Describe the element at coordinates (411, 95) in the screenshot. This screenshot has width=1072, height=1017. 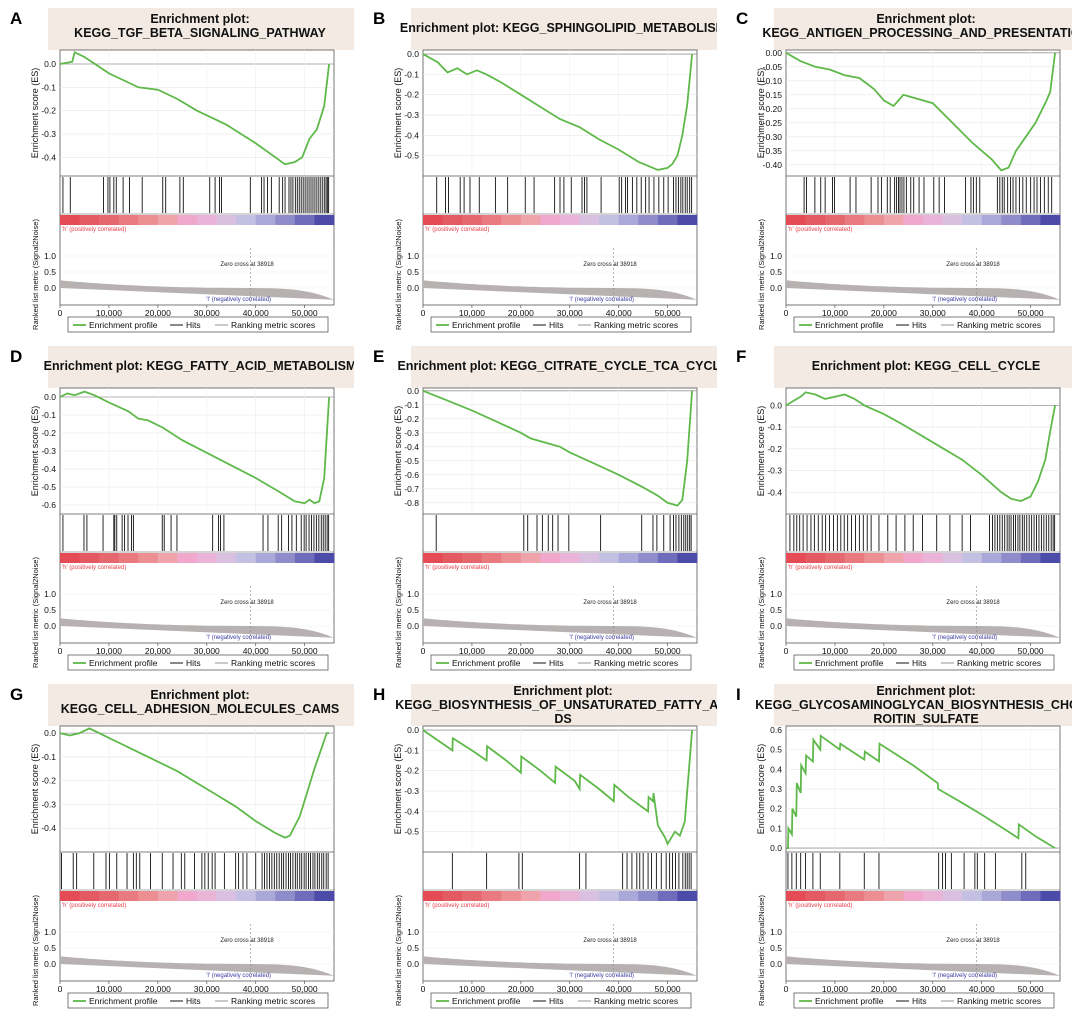
I see `es-tick-label: -0.2` at that location.